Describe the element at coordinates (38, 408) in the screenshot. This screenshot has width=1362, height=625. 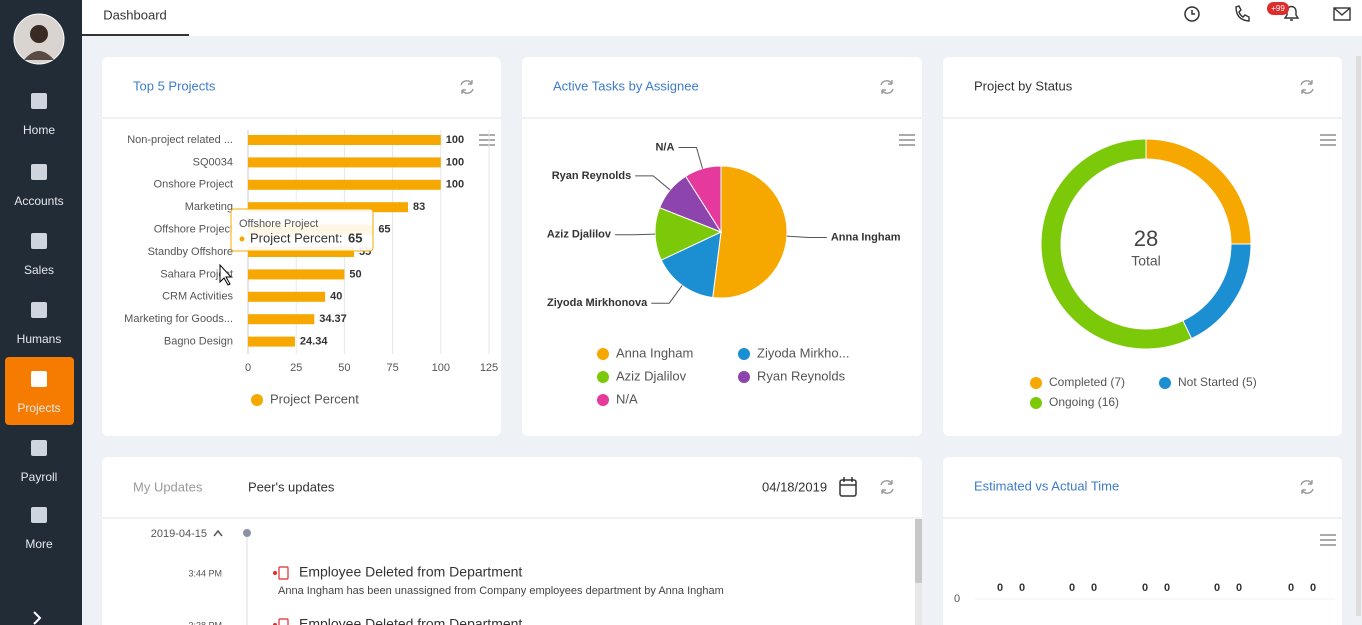
I see `nav-label: Projects` at that location.